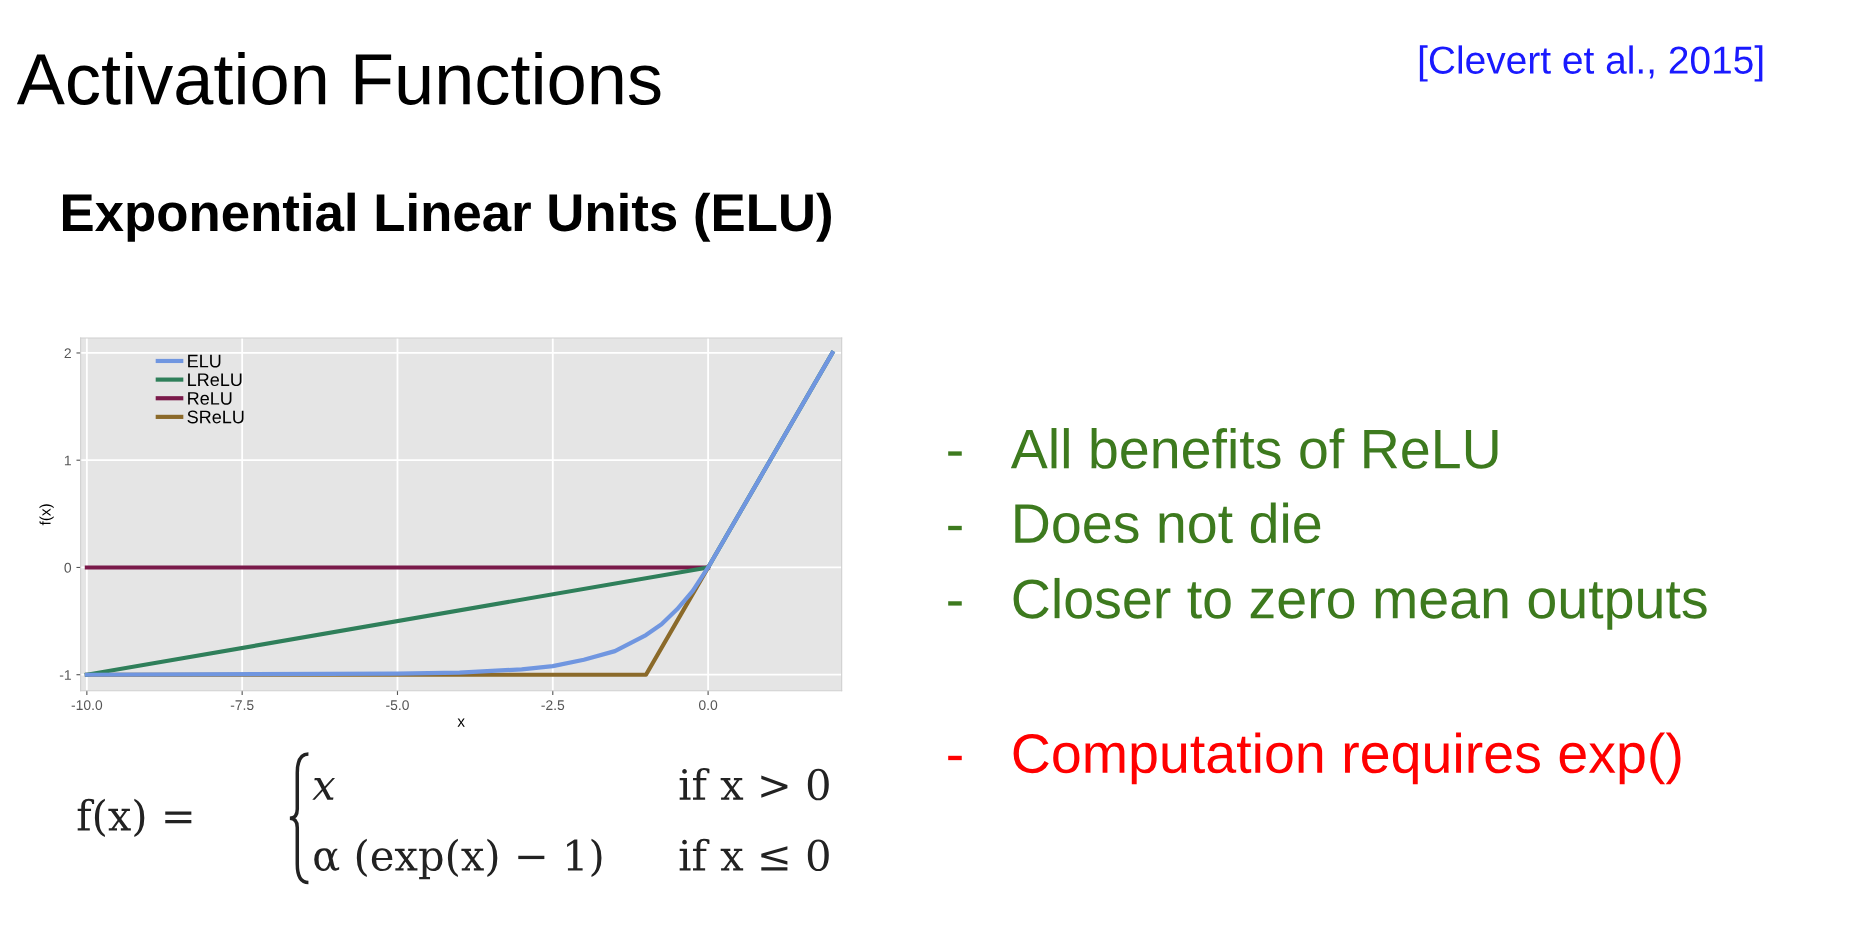 The width and height of the screenshot is (1858, 931). I want to click on x-tick-label: -2.5, so click(553, 705).